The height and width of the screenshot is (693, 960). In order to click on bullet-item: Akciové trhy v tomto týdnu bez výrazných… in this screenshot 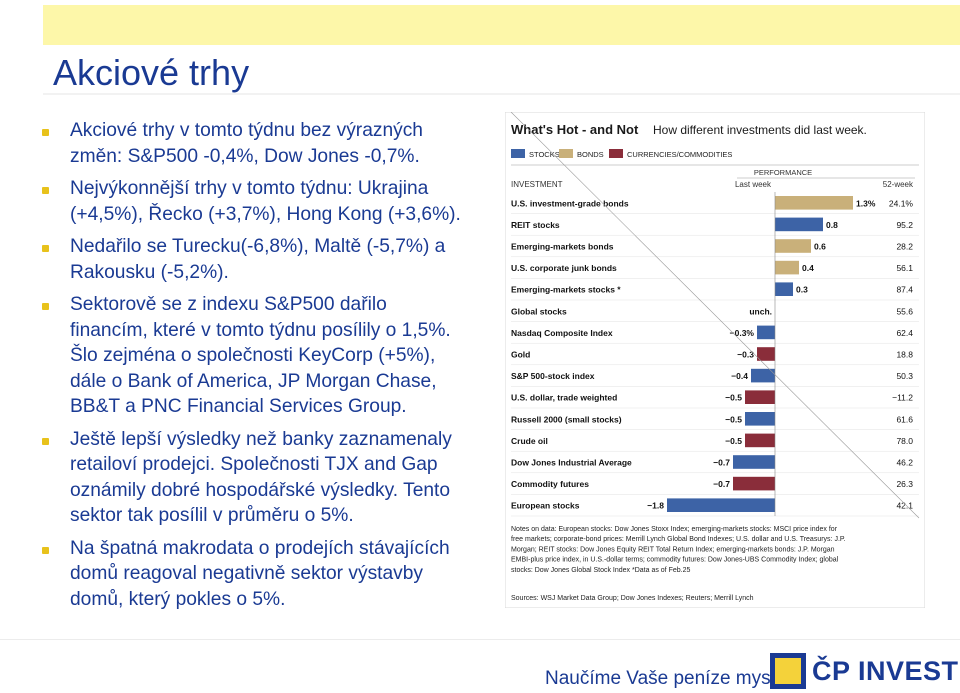, I will do `click(275, 143)`.